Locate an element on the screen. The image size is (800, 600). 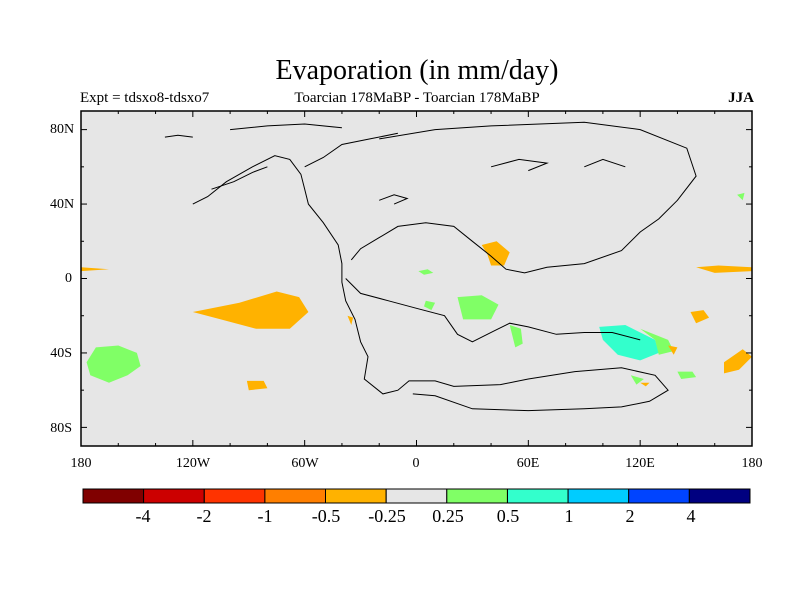
colorbar-label: 4 is located at coordinates (691, 516).